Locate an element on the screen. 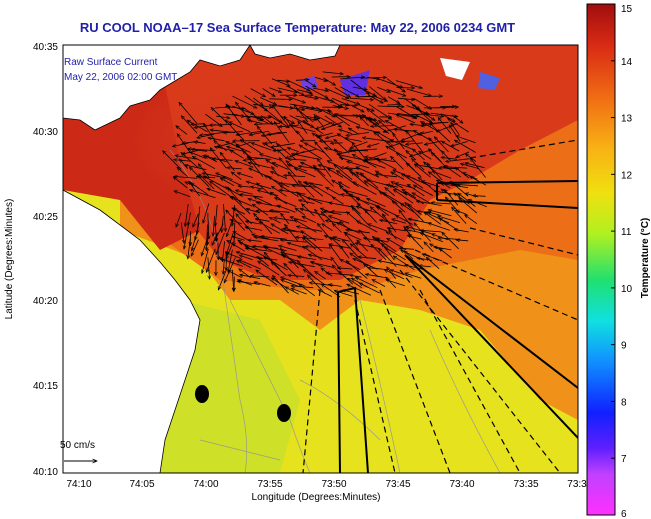  x-tick-label: 74:10 is located at coordinates (78, 484).